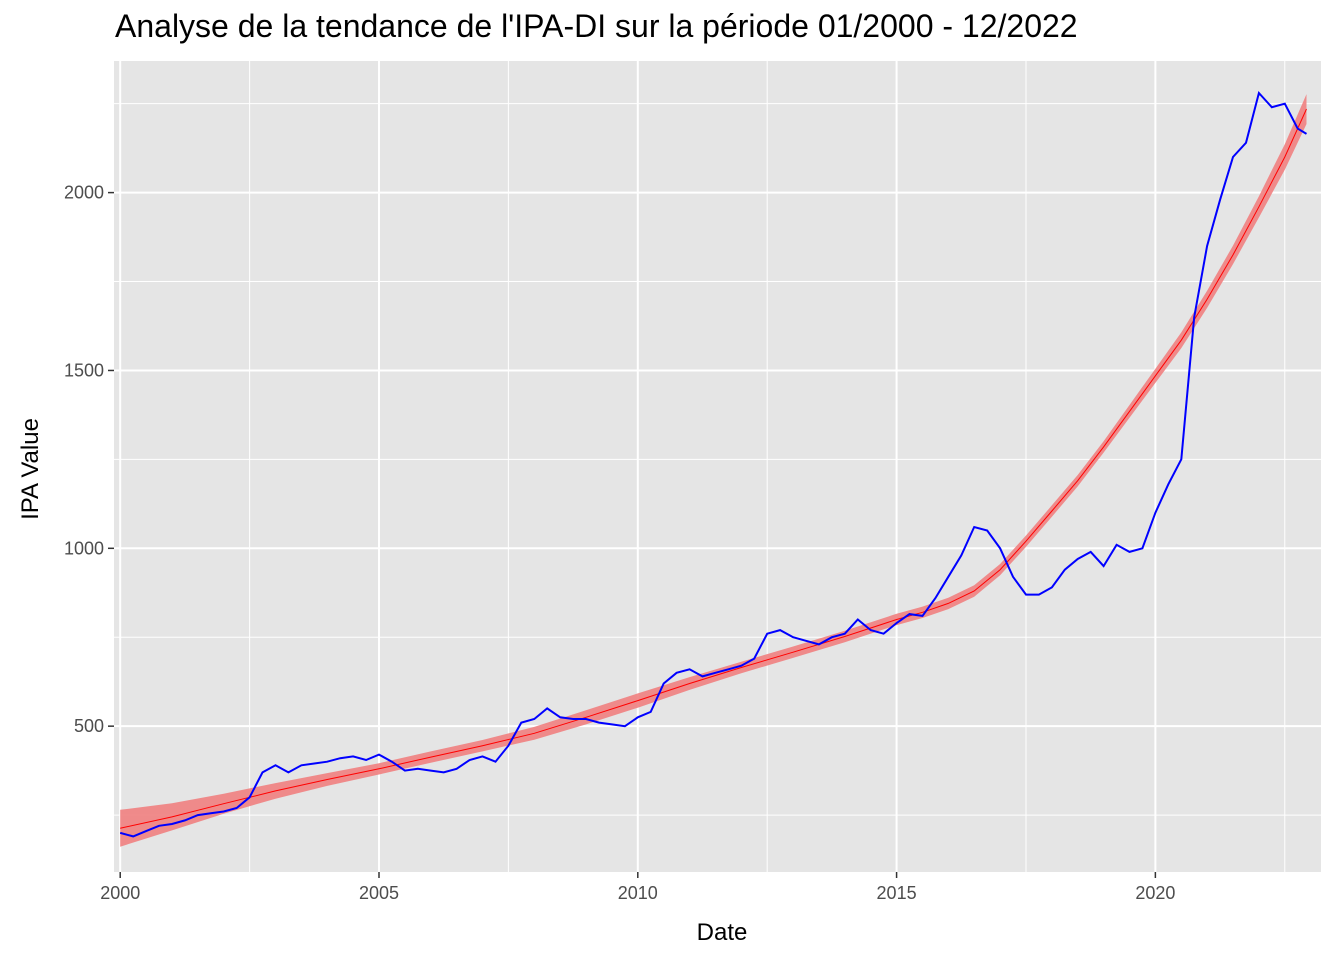 This screenshot has height=960, width=1344. I want to click on x-axis-ticks: 2000 2005 2010 2015 2020, so click(637, 887).